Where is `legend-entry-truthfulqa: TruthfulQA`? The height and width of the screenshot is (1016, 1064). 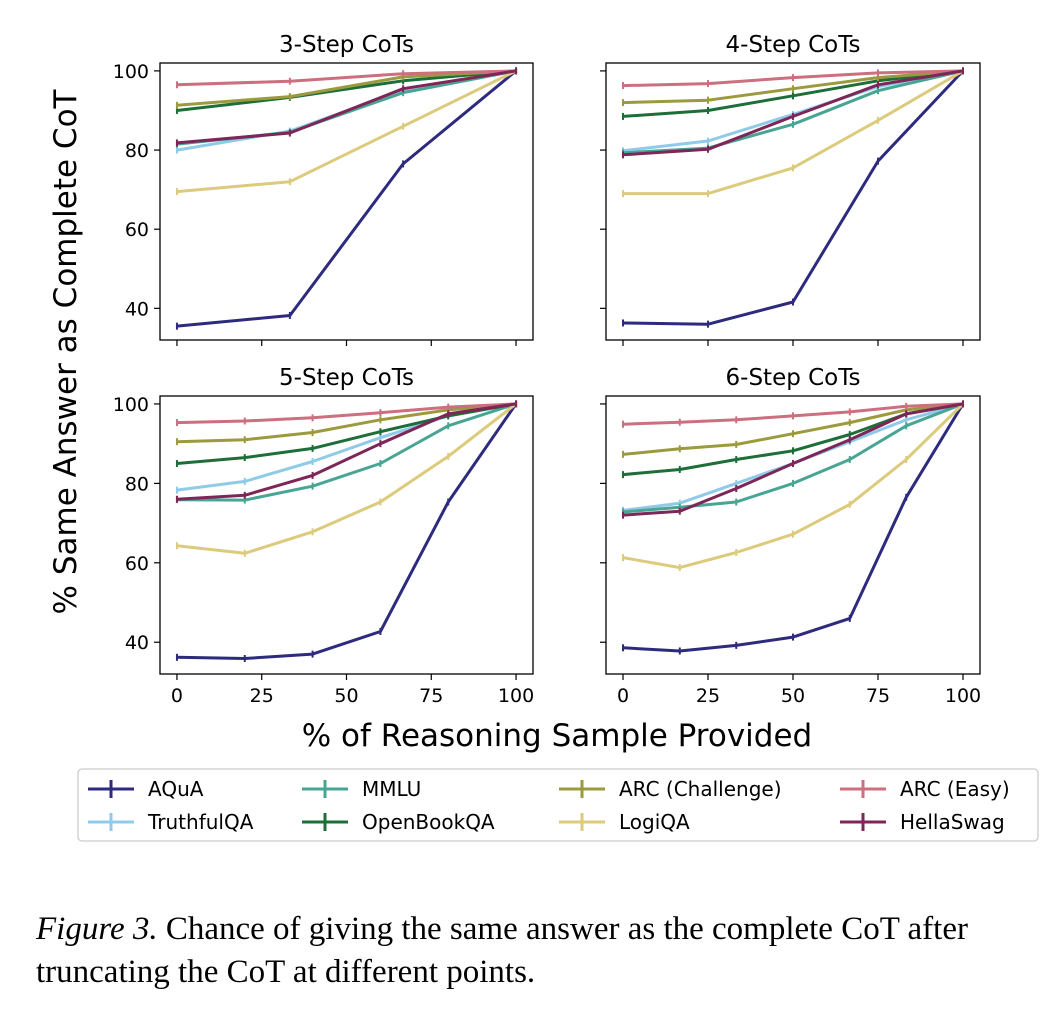 legend-entry-truthfulqa: TruthfulQA is located at coordinates (171, 822).